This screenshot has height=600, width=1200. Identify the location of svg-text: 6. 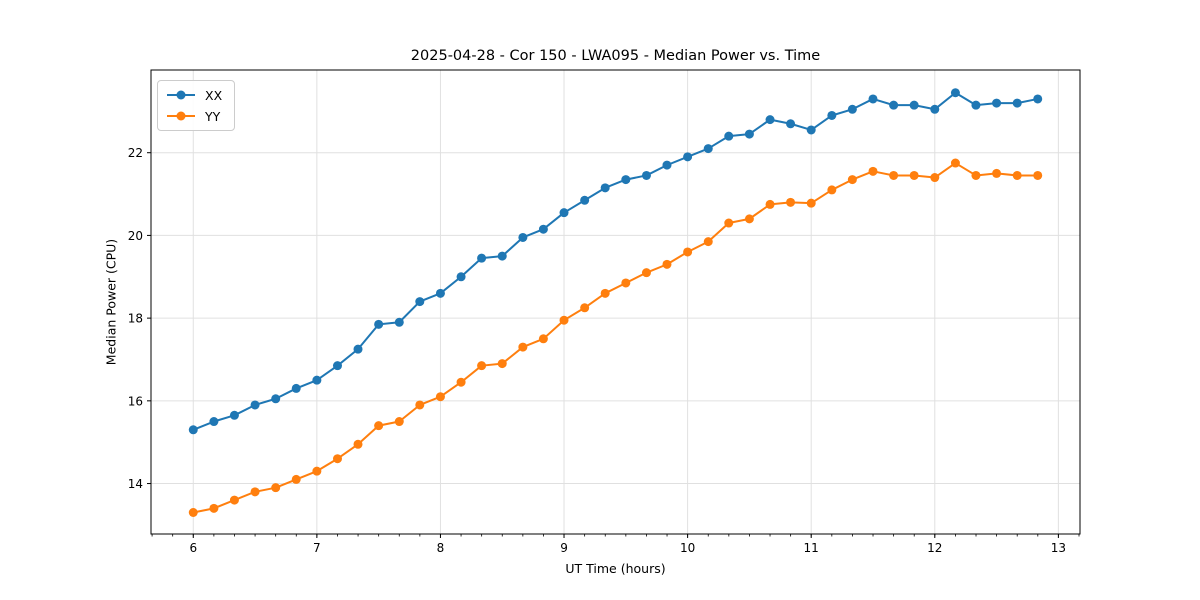
(193, 548).